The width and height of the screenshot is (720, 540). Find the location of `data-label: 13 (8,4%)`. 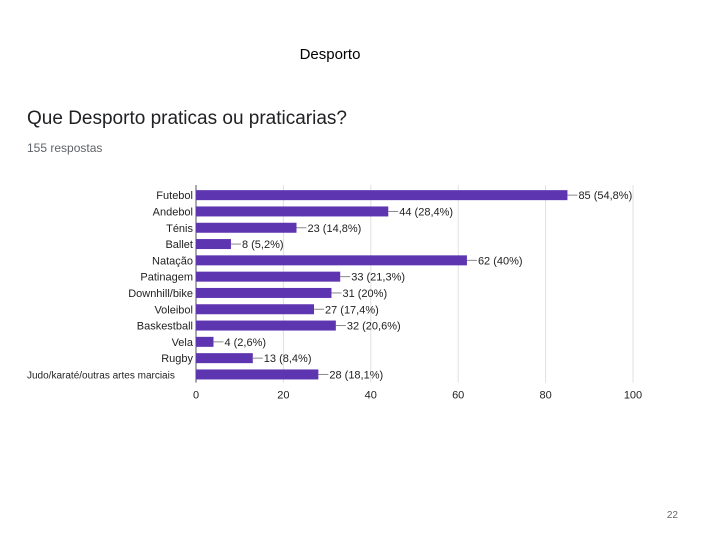

data-label: 13 (8,4%) is located at coordinates (288, 359).